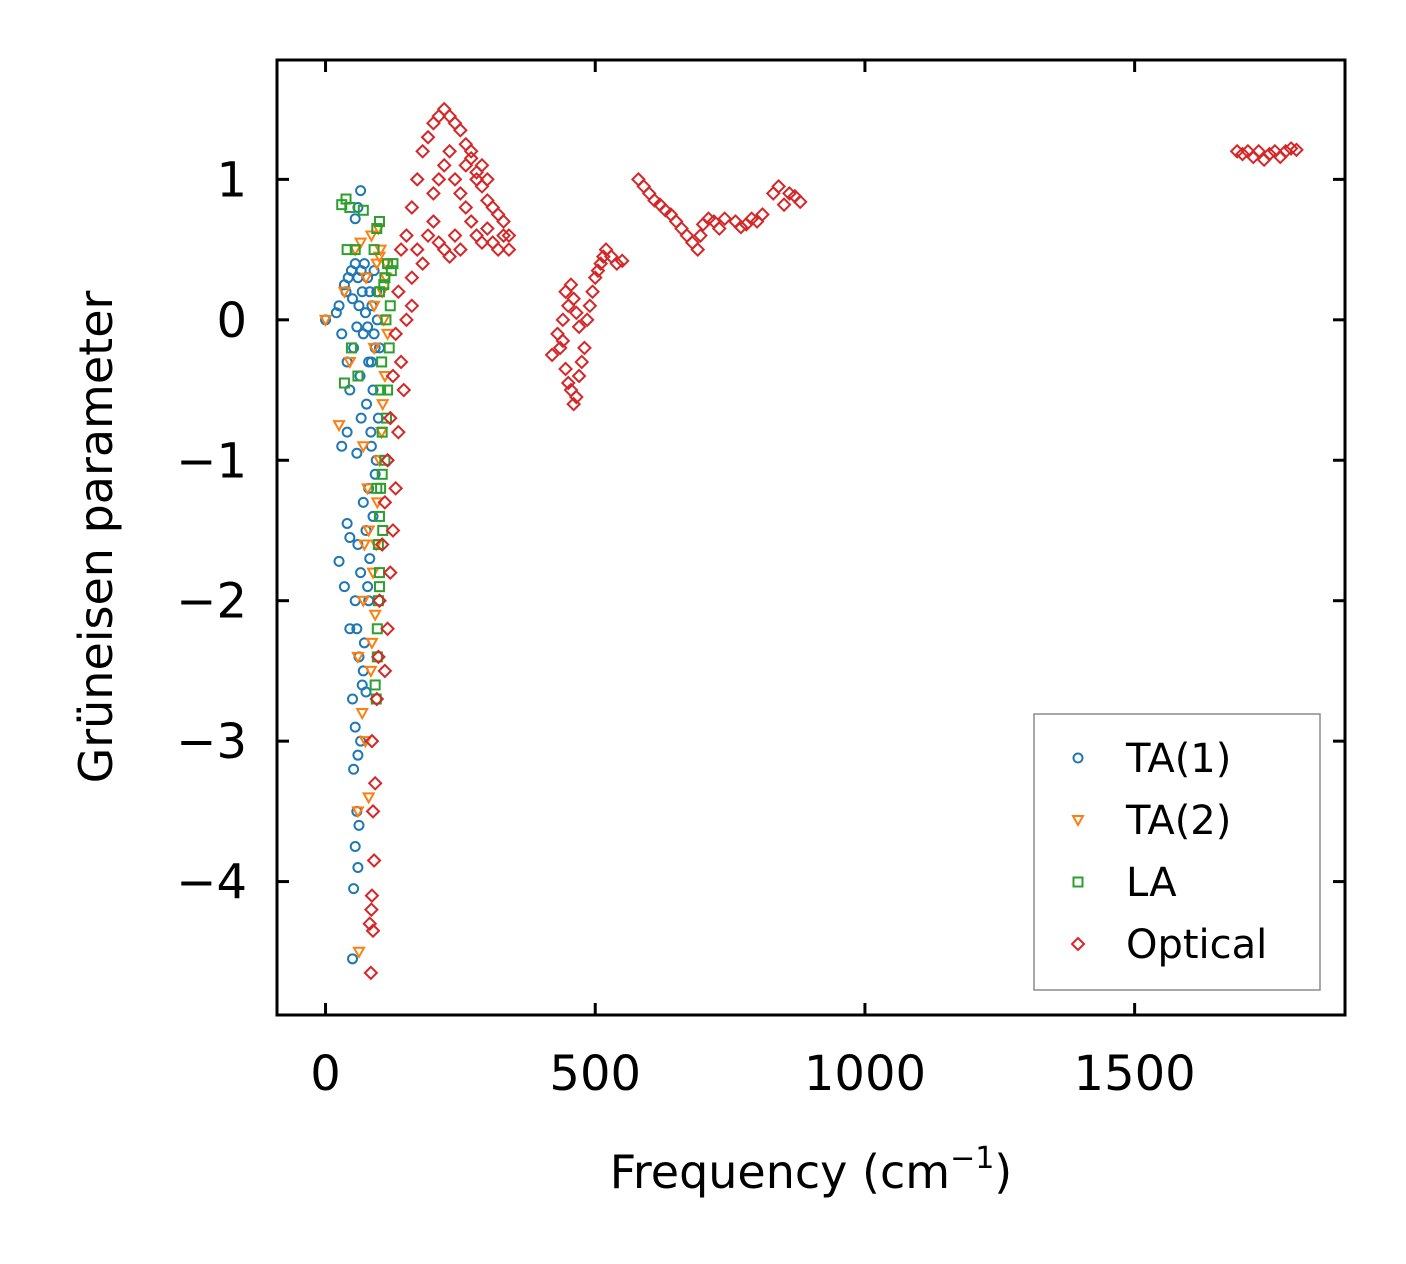 This screenshot has width=1406, height=1264. I want to click on y-tick-label: −3, so click(211, 742).